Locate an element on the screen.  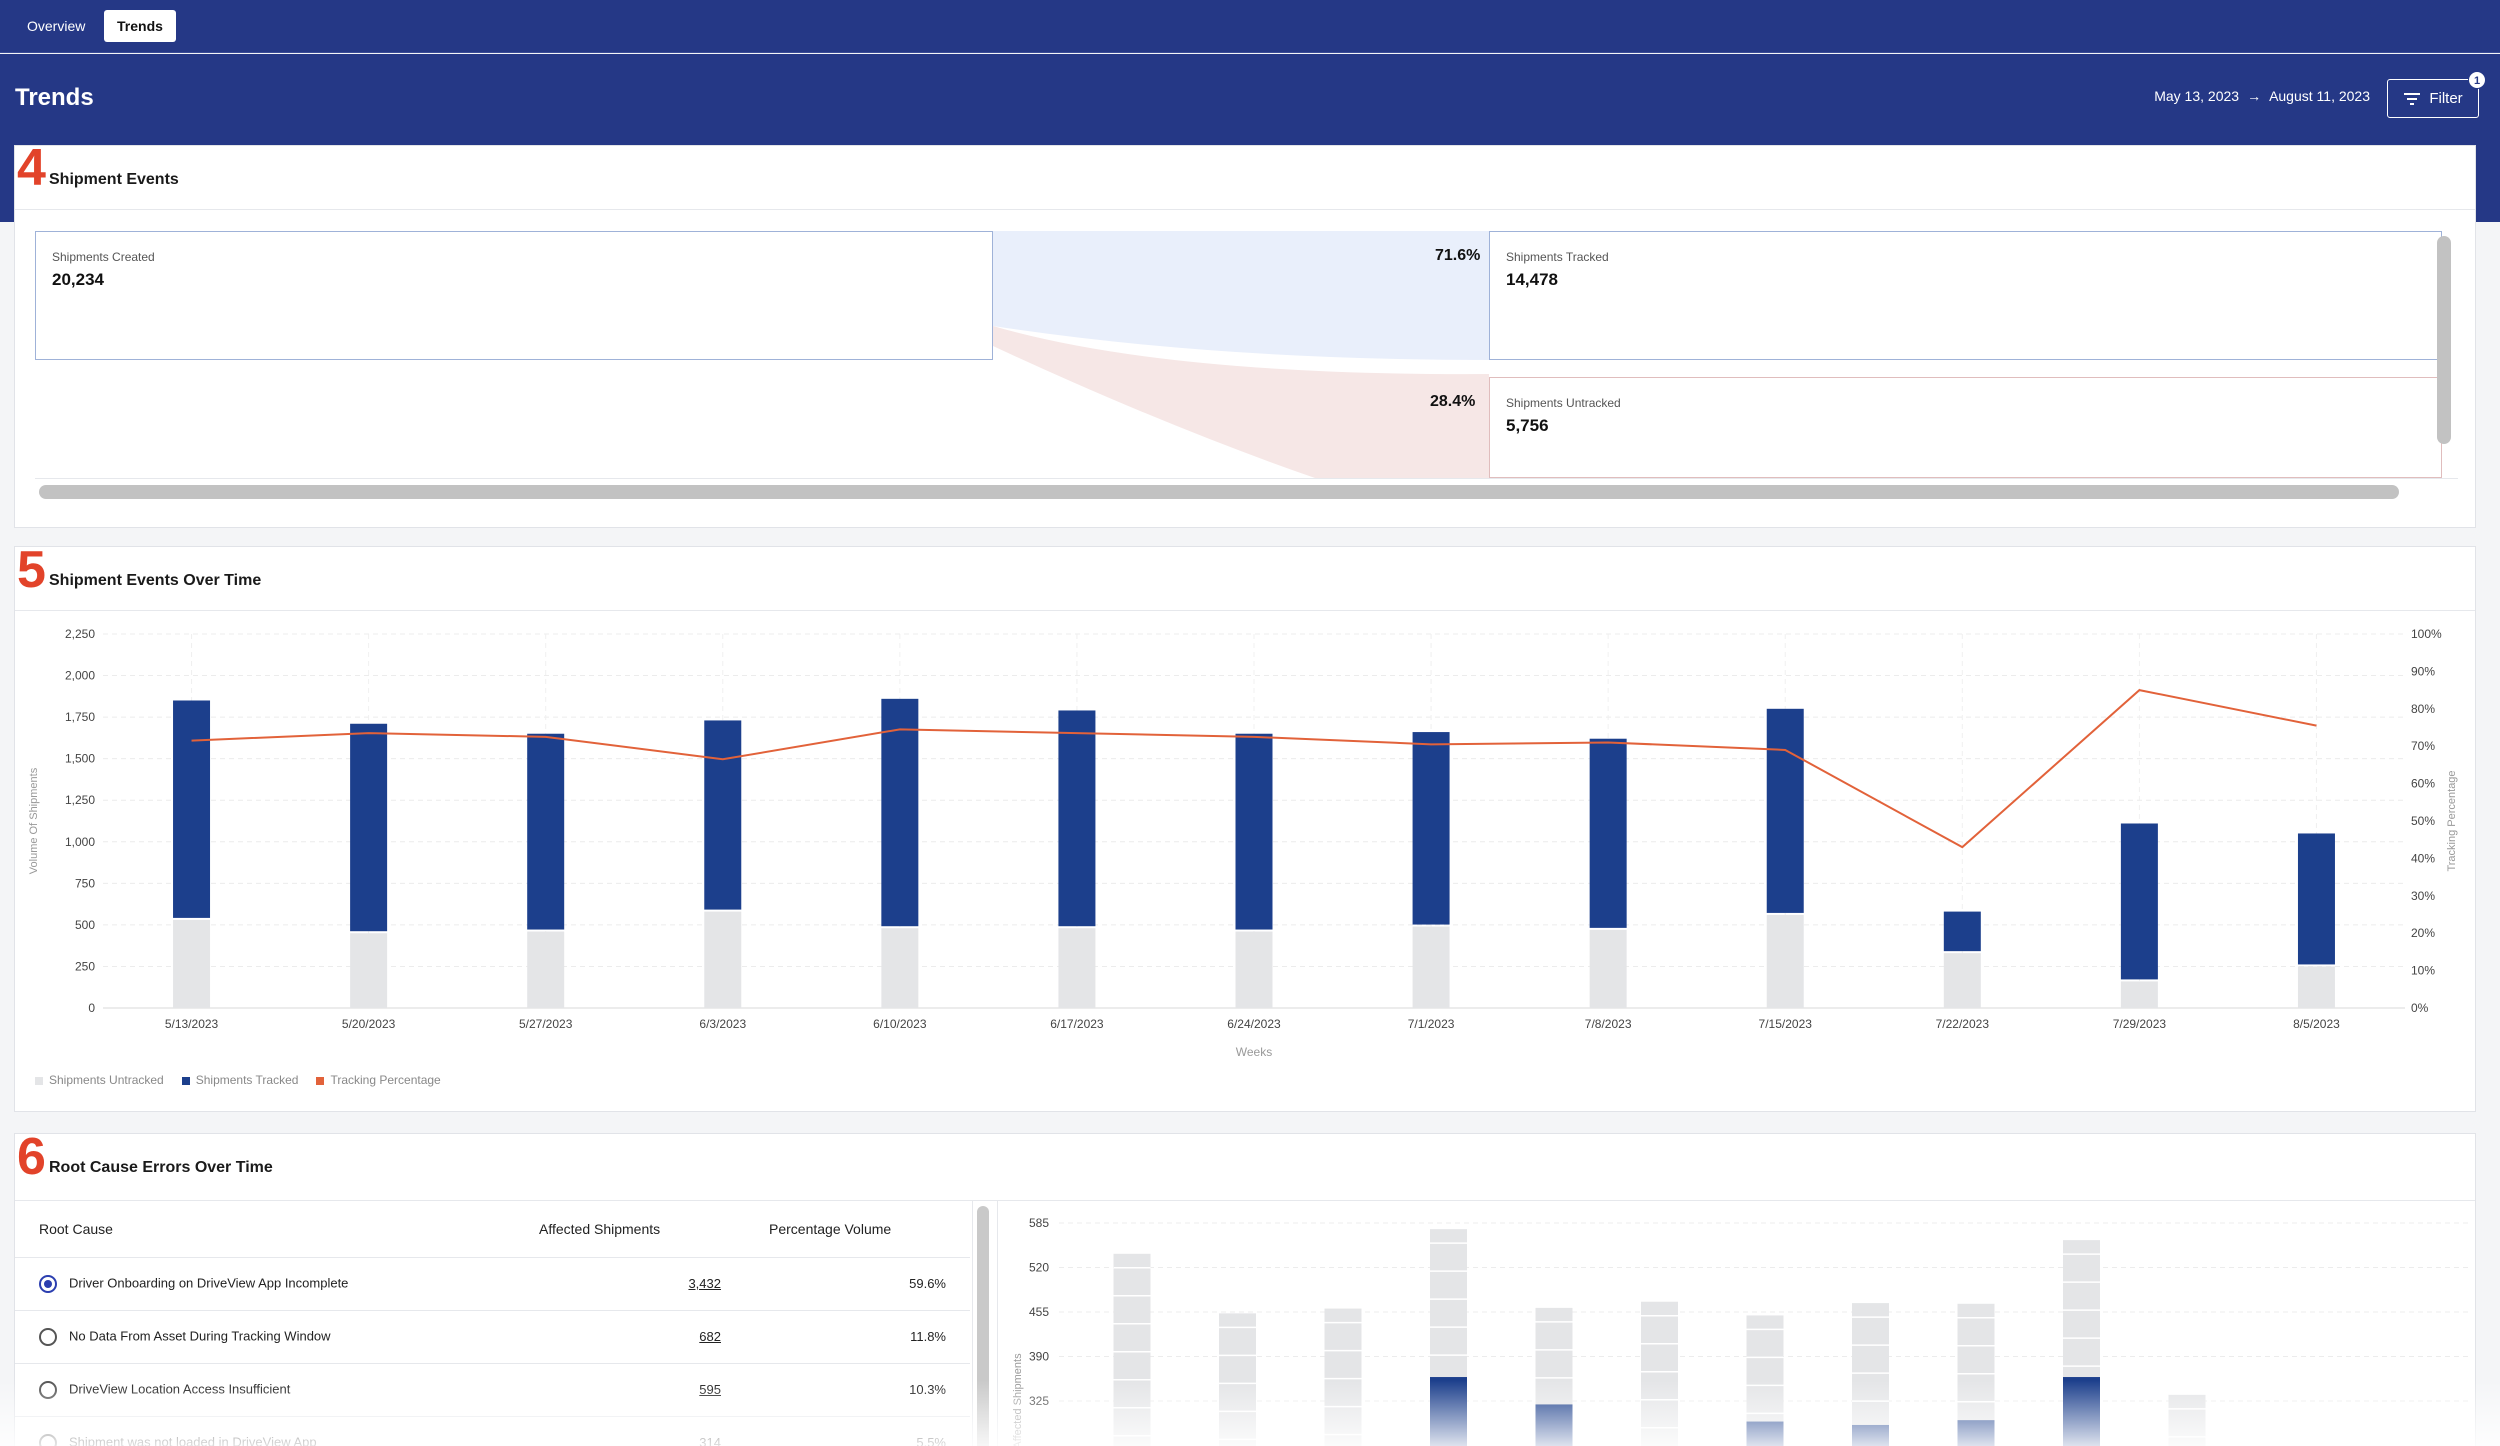
y-tick-label: 500 is located at coordinates (85, 925).